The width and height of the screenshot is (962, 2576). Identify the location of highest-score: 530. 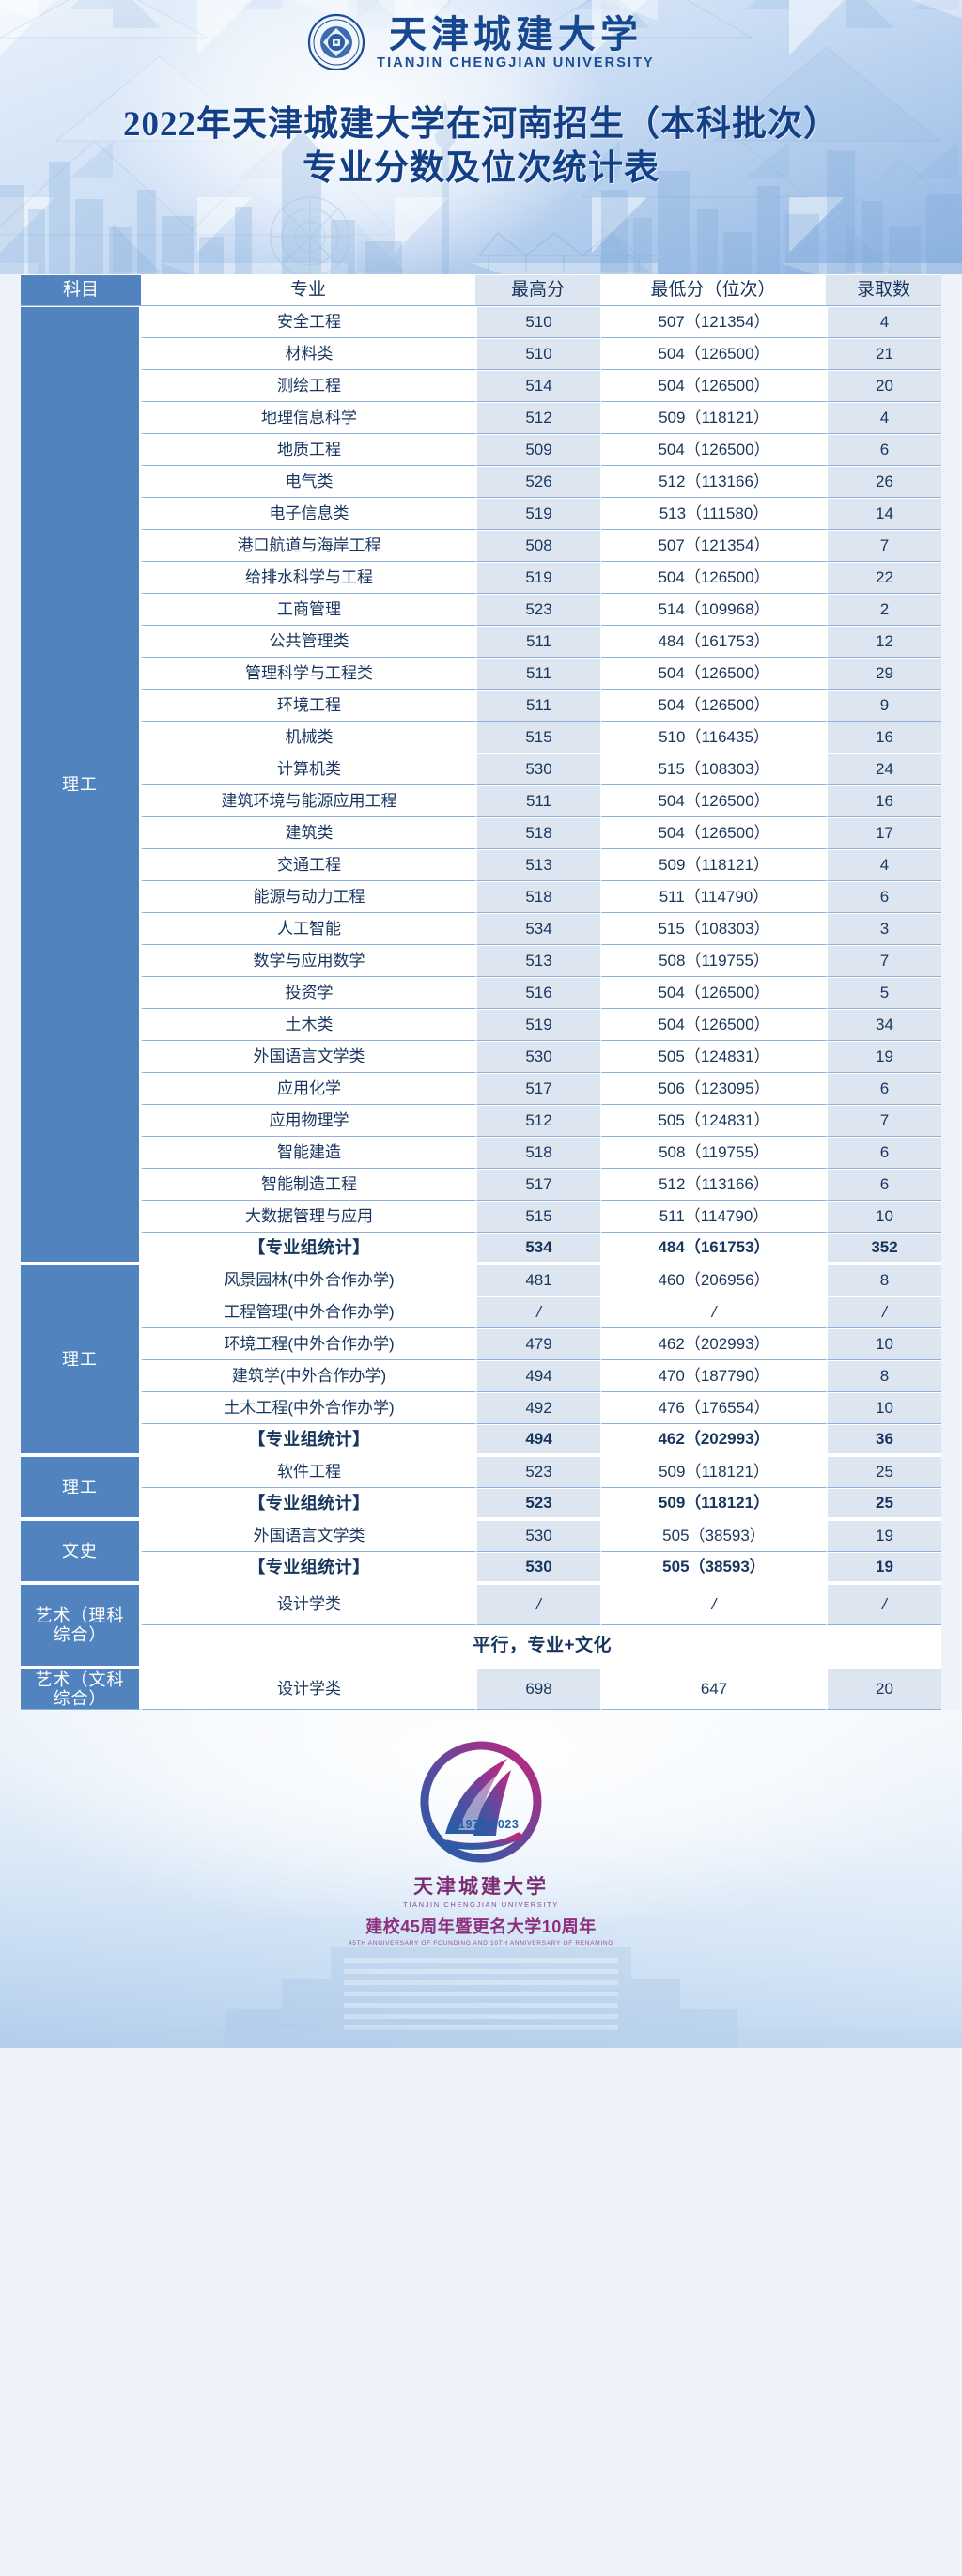
(537, 769).